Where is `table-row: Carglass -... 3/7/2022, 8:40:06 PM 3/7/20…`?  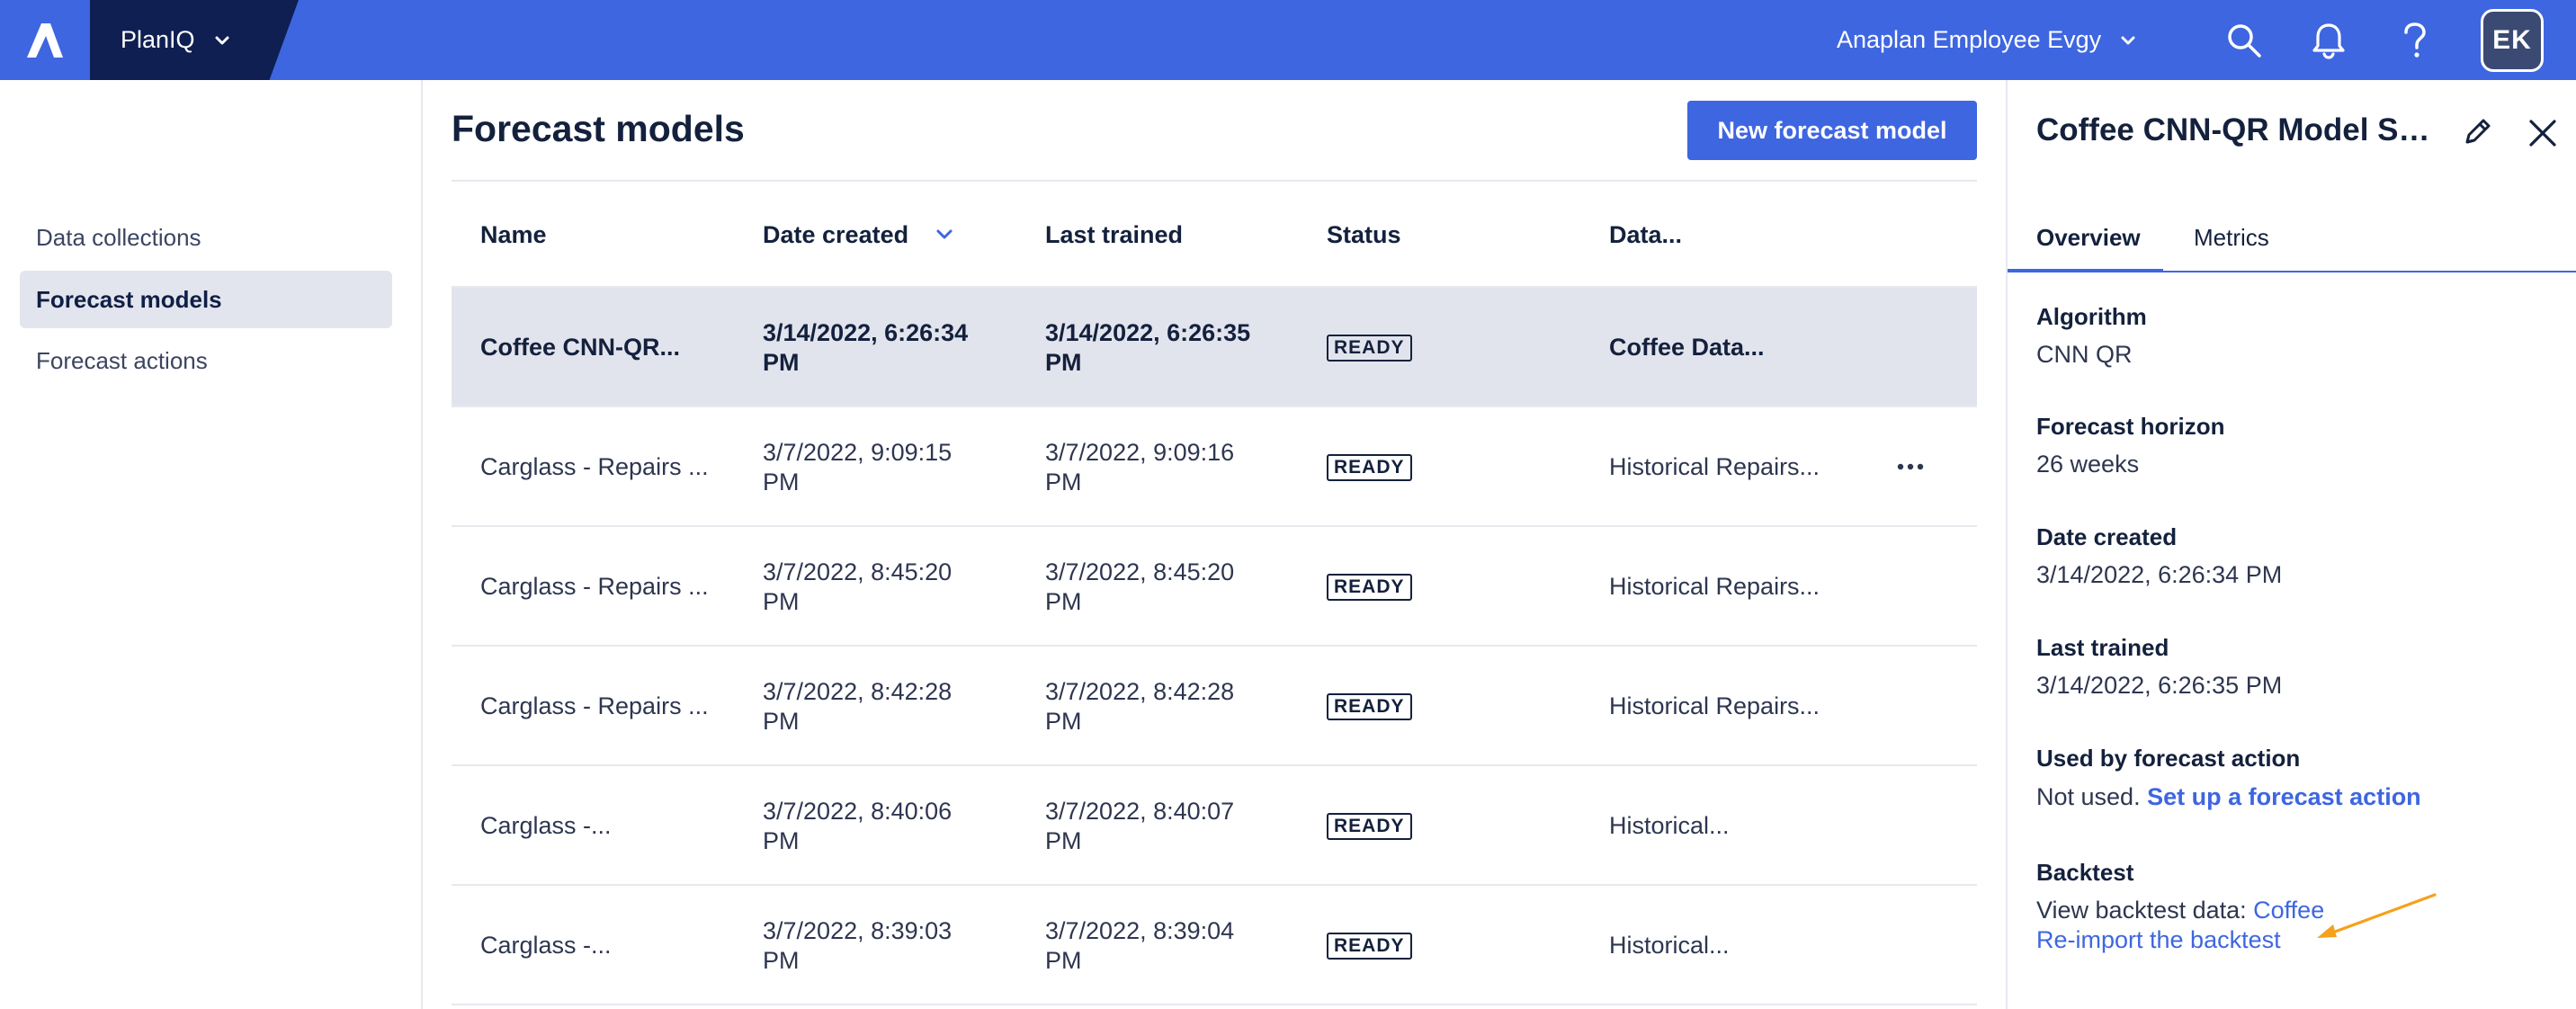 table-row: Carglass -... 3/7/2022, 8:40:06 PM 3/7/20… is located at coordinates (1214, 826).